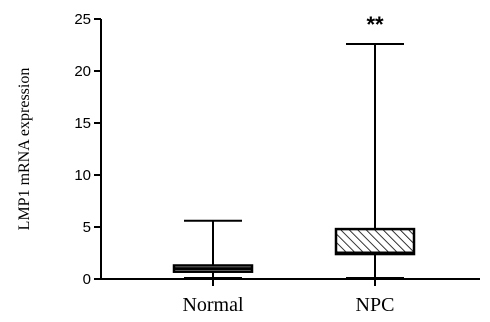  What do you see at coordinates (87, 279) in the screenshot?
I see `y-tick-label: 0` at bounding box center [87, 279].